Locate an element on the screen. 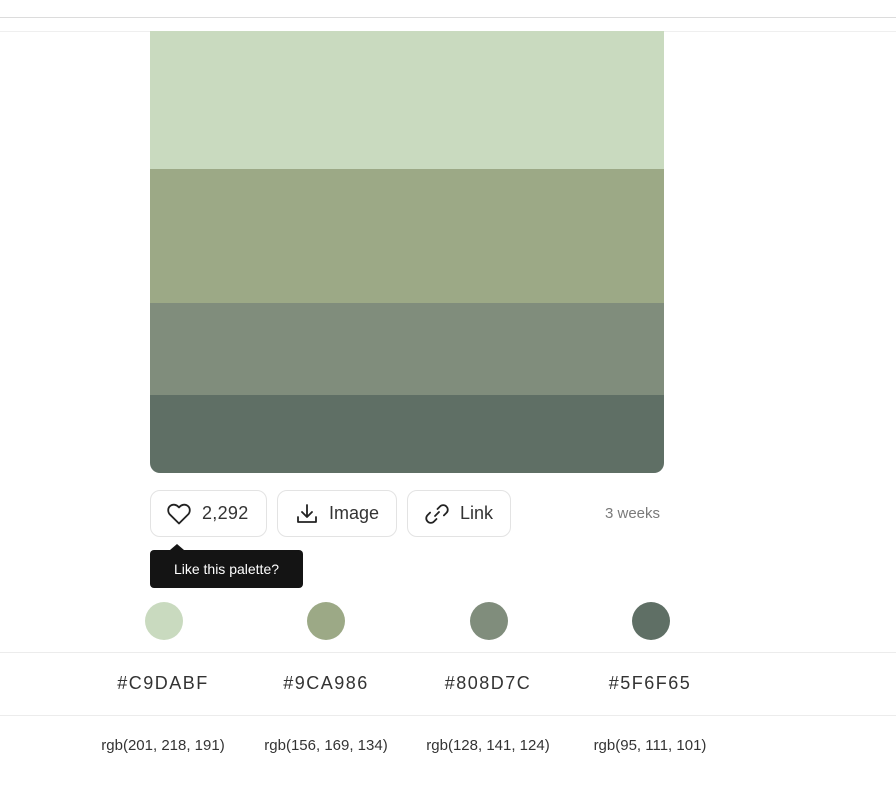 The width and height of the screenshot is (896, 811). link-icon is located at coordinates (437, 514).